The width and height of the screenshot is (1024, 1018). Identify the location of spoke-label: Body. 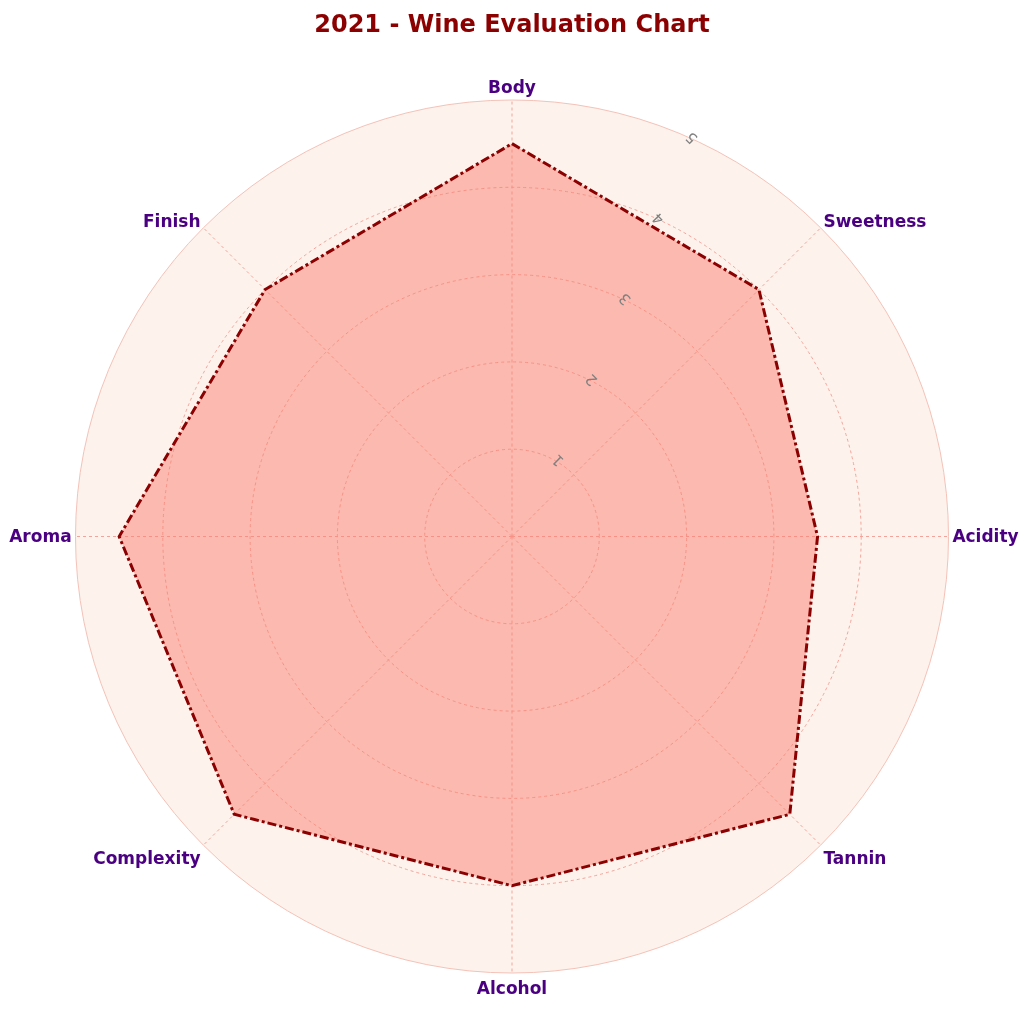
(512, 86).